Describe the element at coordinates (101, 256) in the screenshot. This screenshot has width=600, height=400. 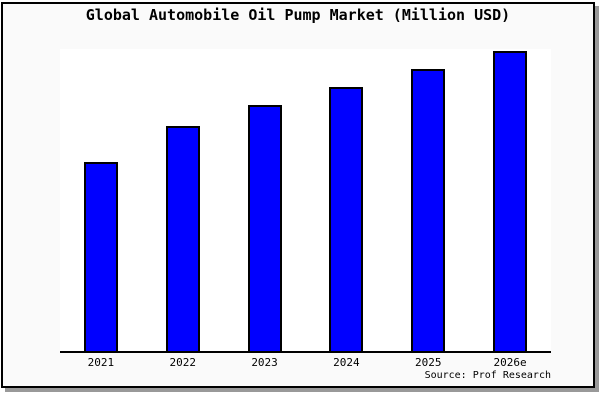
I see `bar-2021` at that location.